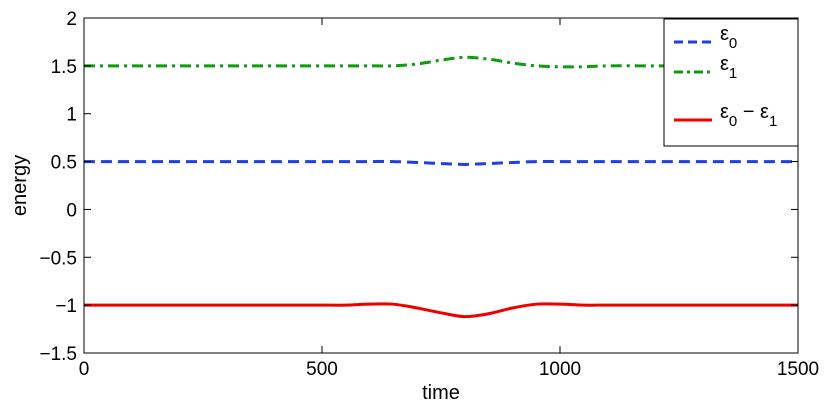 The image size is (830, 409). Describe the element at coordinates (84, 369) in the screenshot. I see `x-tick-label: 0` at that location.